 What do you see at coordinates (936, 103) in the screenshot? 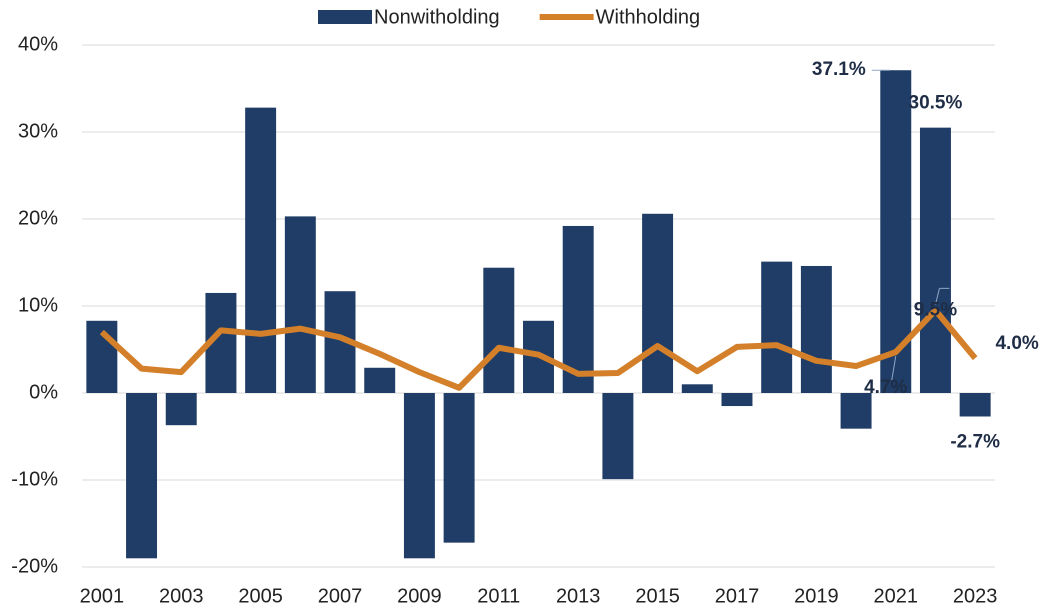
I see `data-label: 30.5%` at bounding box center [936, 103].